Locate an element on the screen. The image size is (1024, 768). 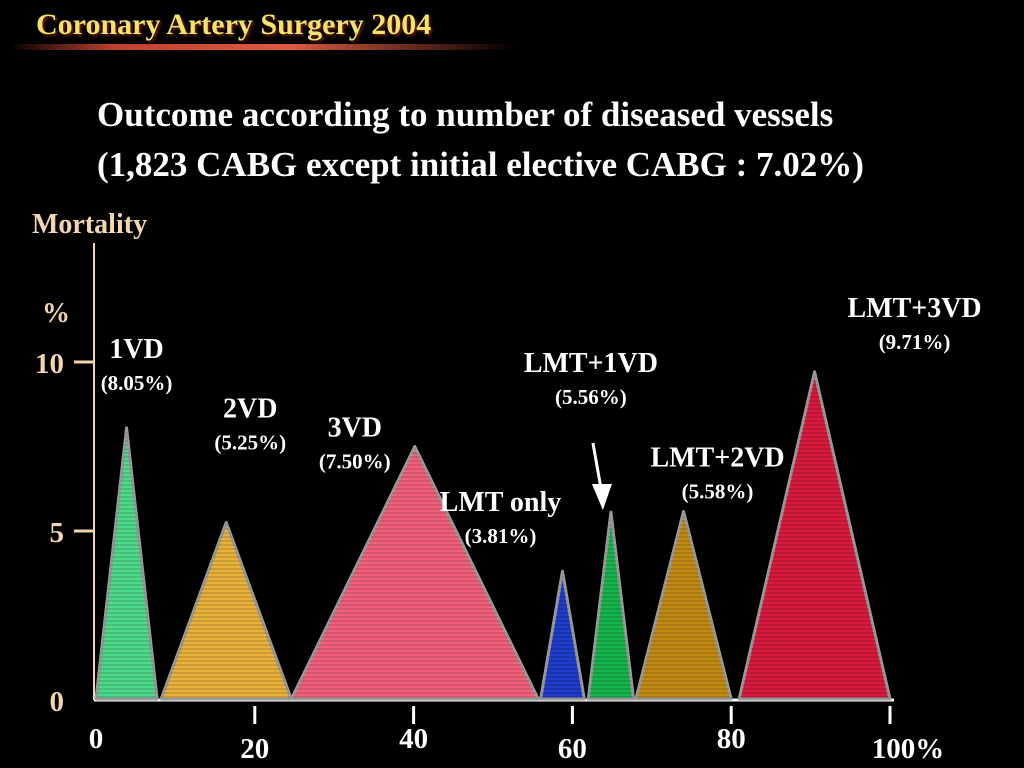
y-tick-label: 5 is located at coordinates (57, 533).